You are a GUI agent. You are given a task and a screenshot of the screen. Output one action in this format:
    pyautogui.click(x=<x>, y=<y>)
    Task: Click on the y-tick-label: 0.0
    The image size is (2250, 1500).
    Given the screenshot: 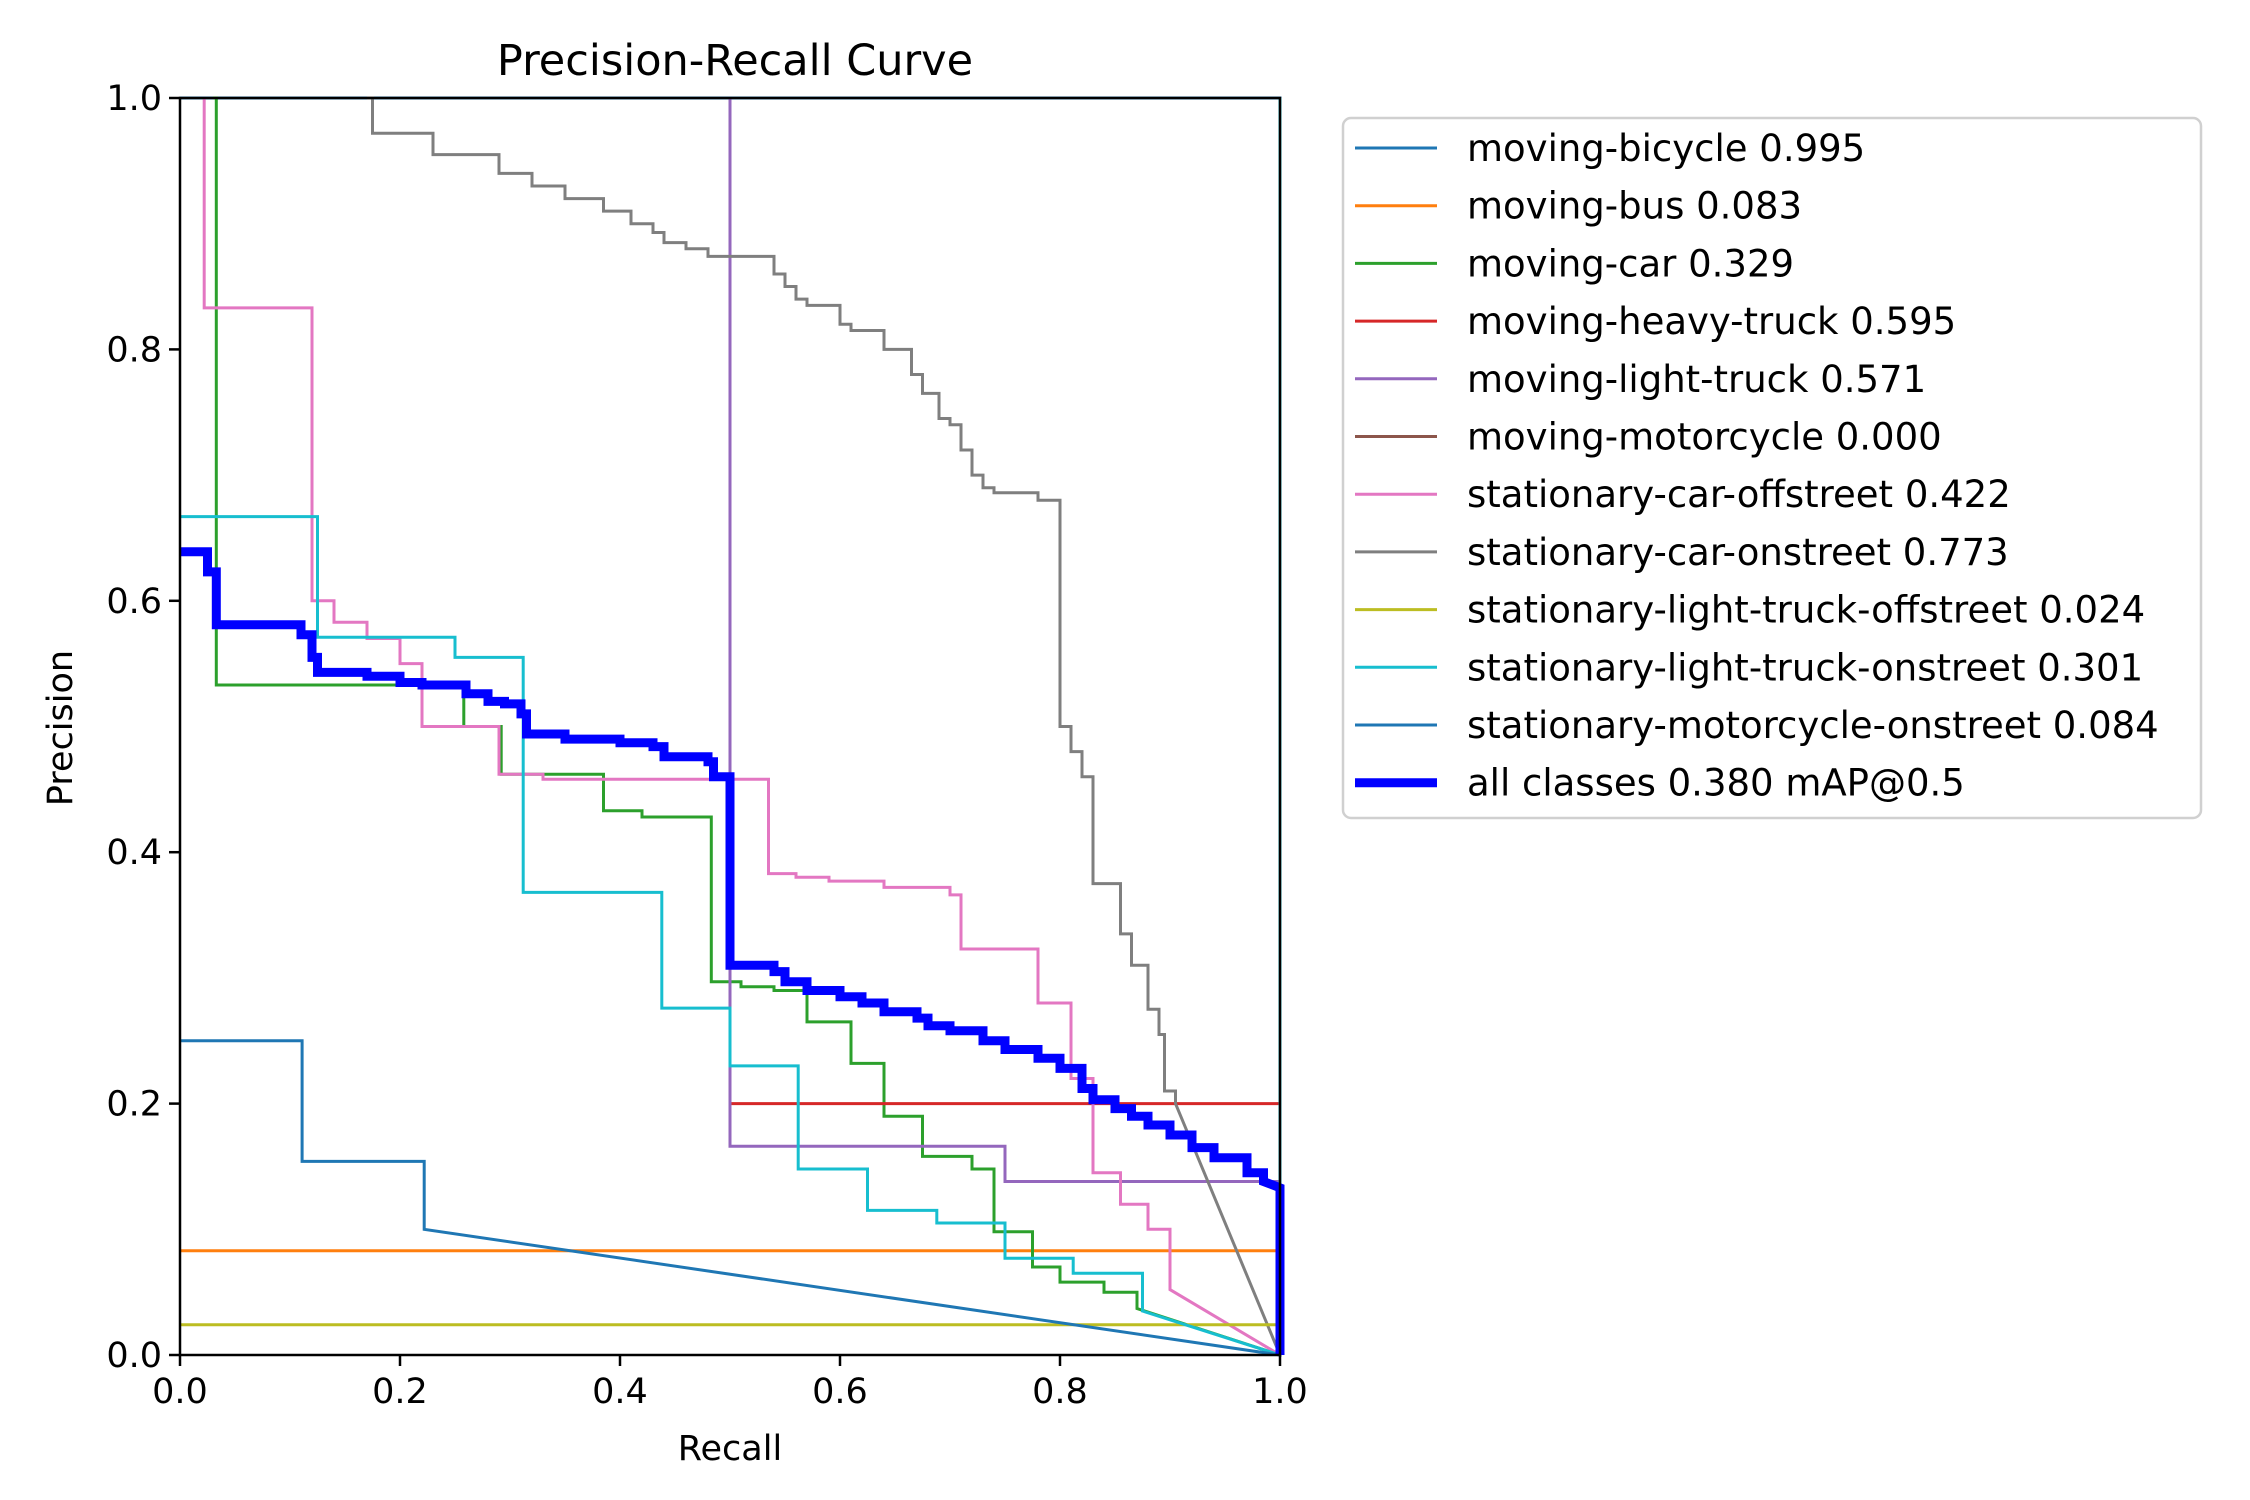 What is the action you would take?
    pyautogui.click(x=134, y=1356)
    